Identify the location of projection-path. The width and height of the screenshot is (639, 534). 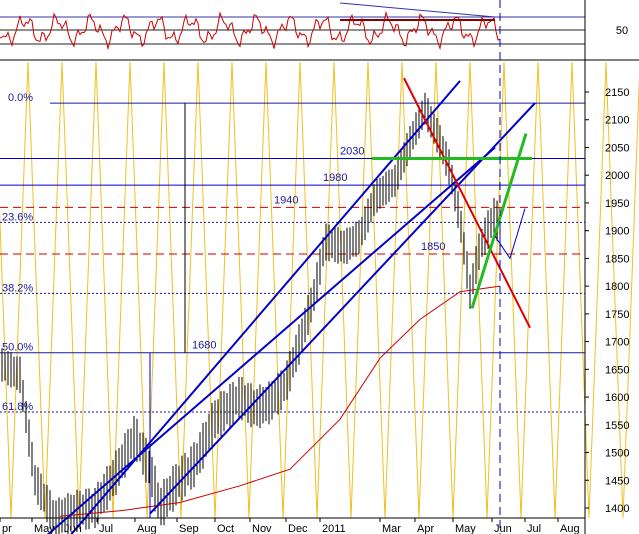
(510, 234).